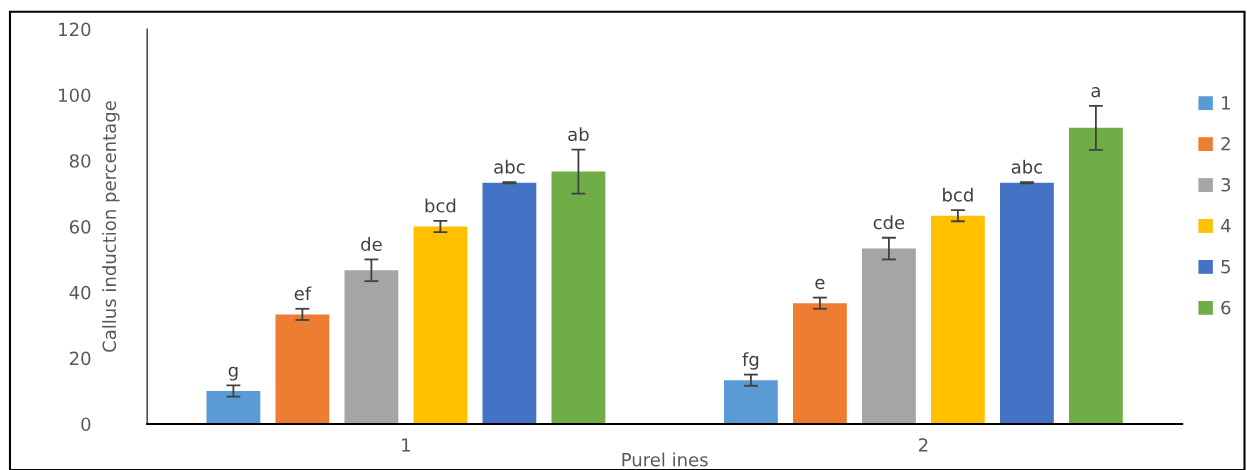  Describe the element at coordinates (1226, 103) in the screenshot. I see `legend-label: 1` at that location.